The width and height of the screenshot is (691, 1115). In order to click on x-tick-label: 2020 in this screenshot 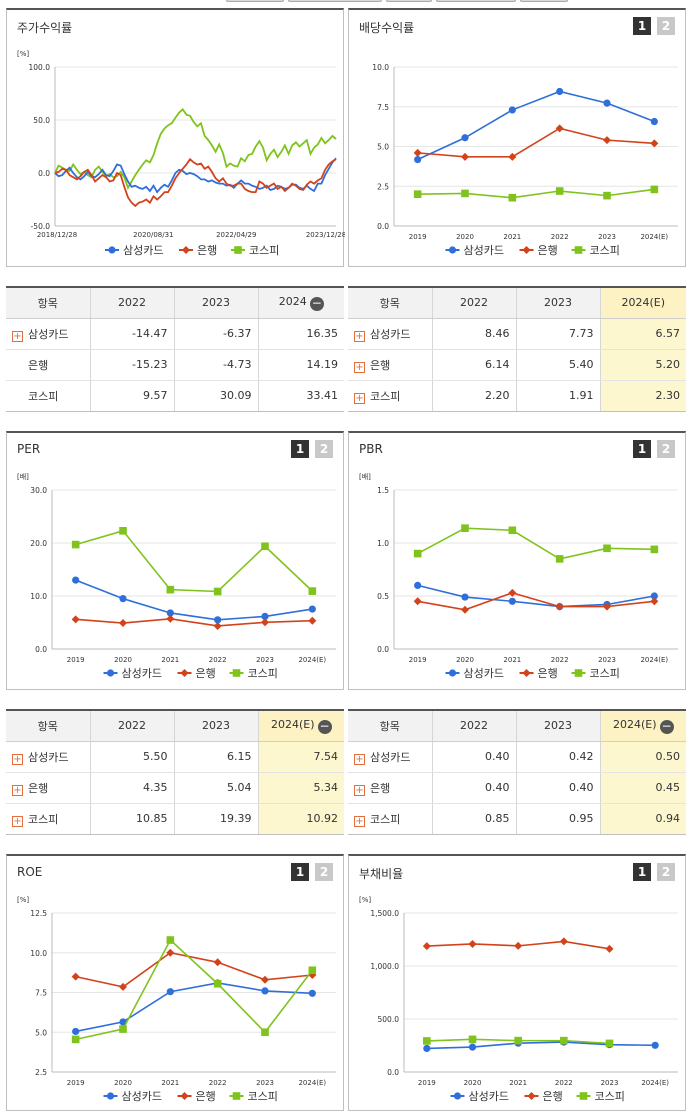, I will do `click(465, 660)`.